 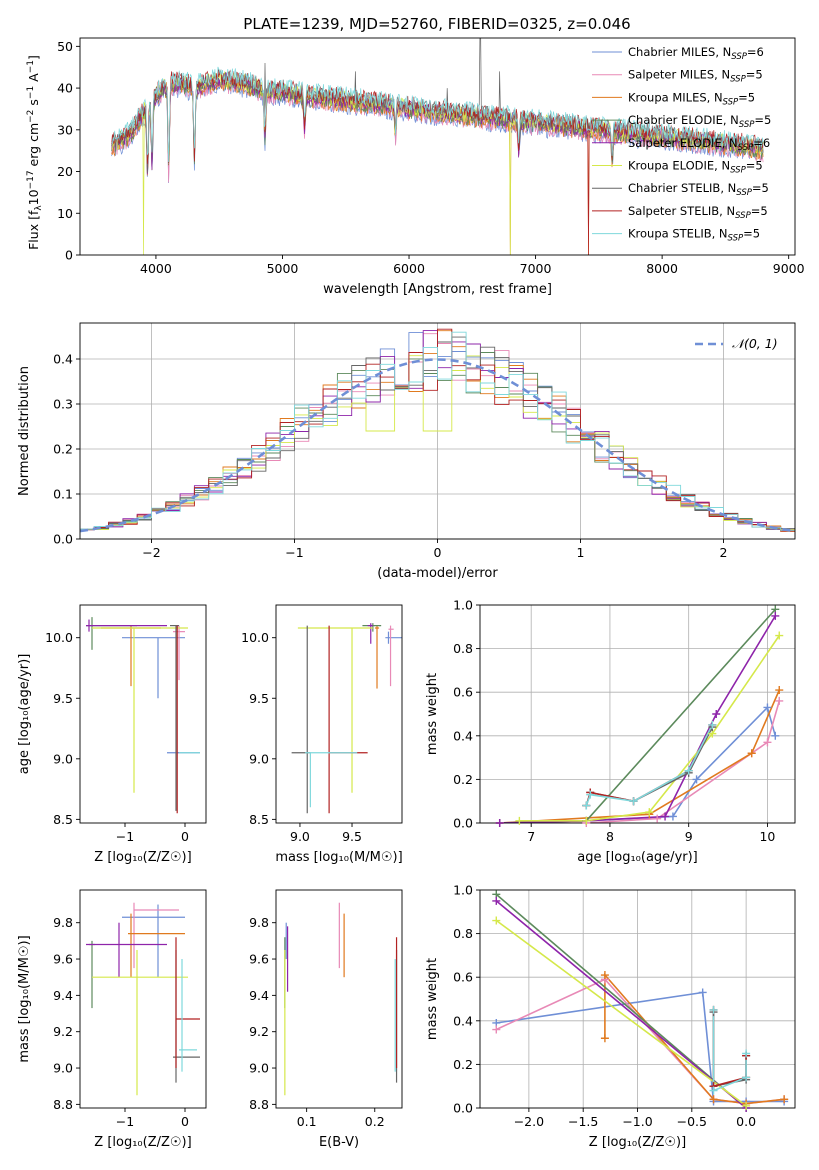 I want to click on weight-line-chabrier-stelib, so click(x=729, y=1050).